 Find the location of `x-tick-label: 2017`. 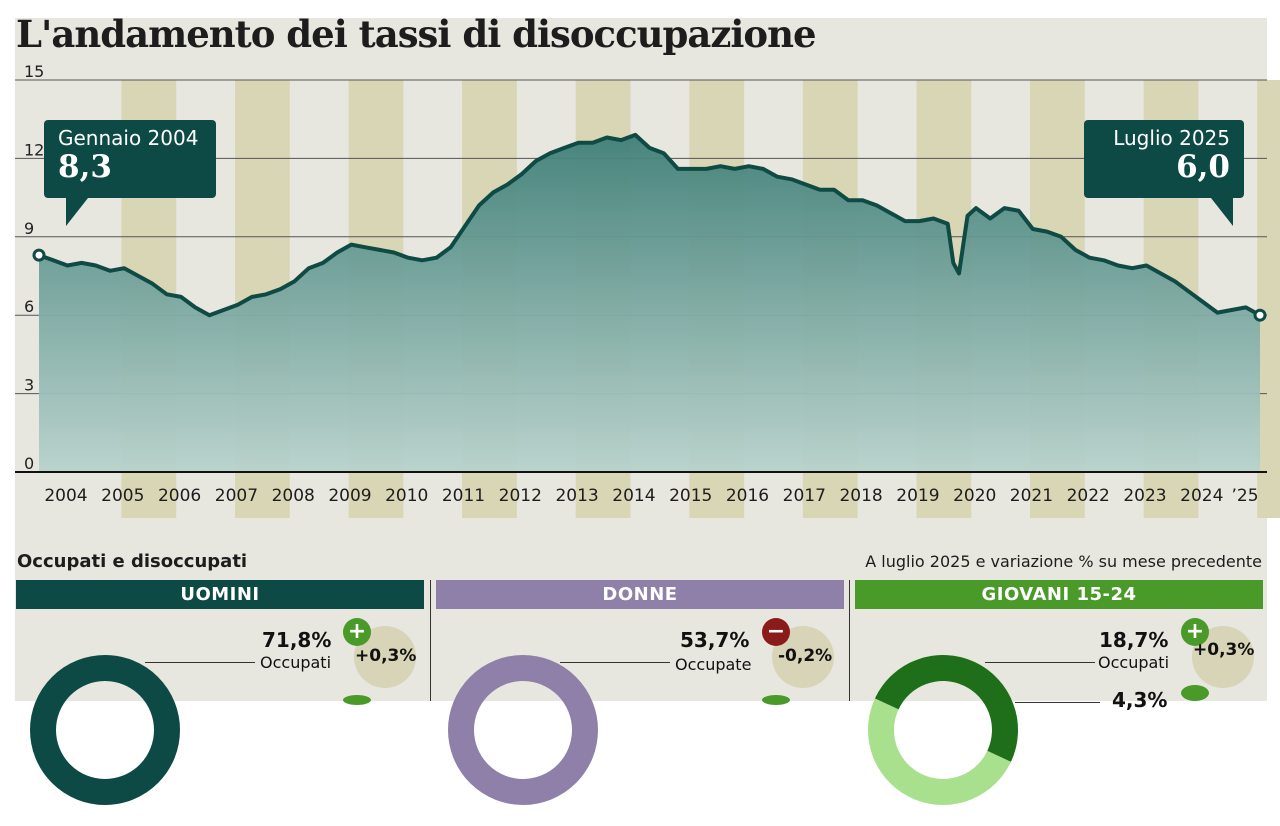

x-tick-label: 2017 is located at coordinates (804, 496).